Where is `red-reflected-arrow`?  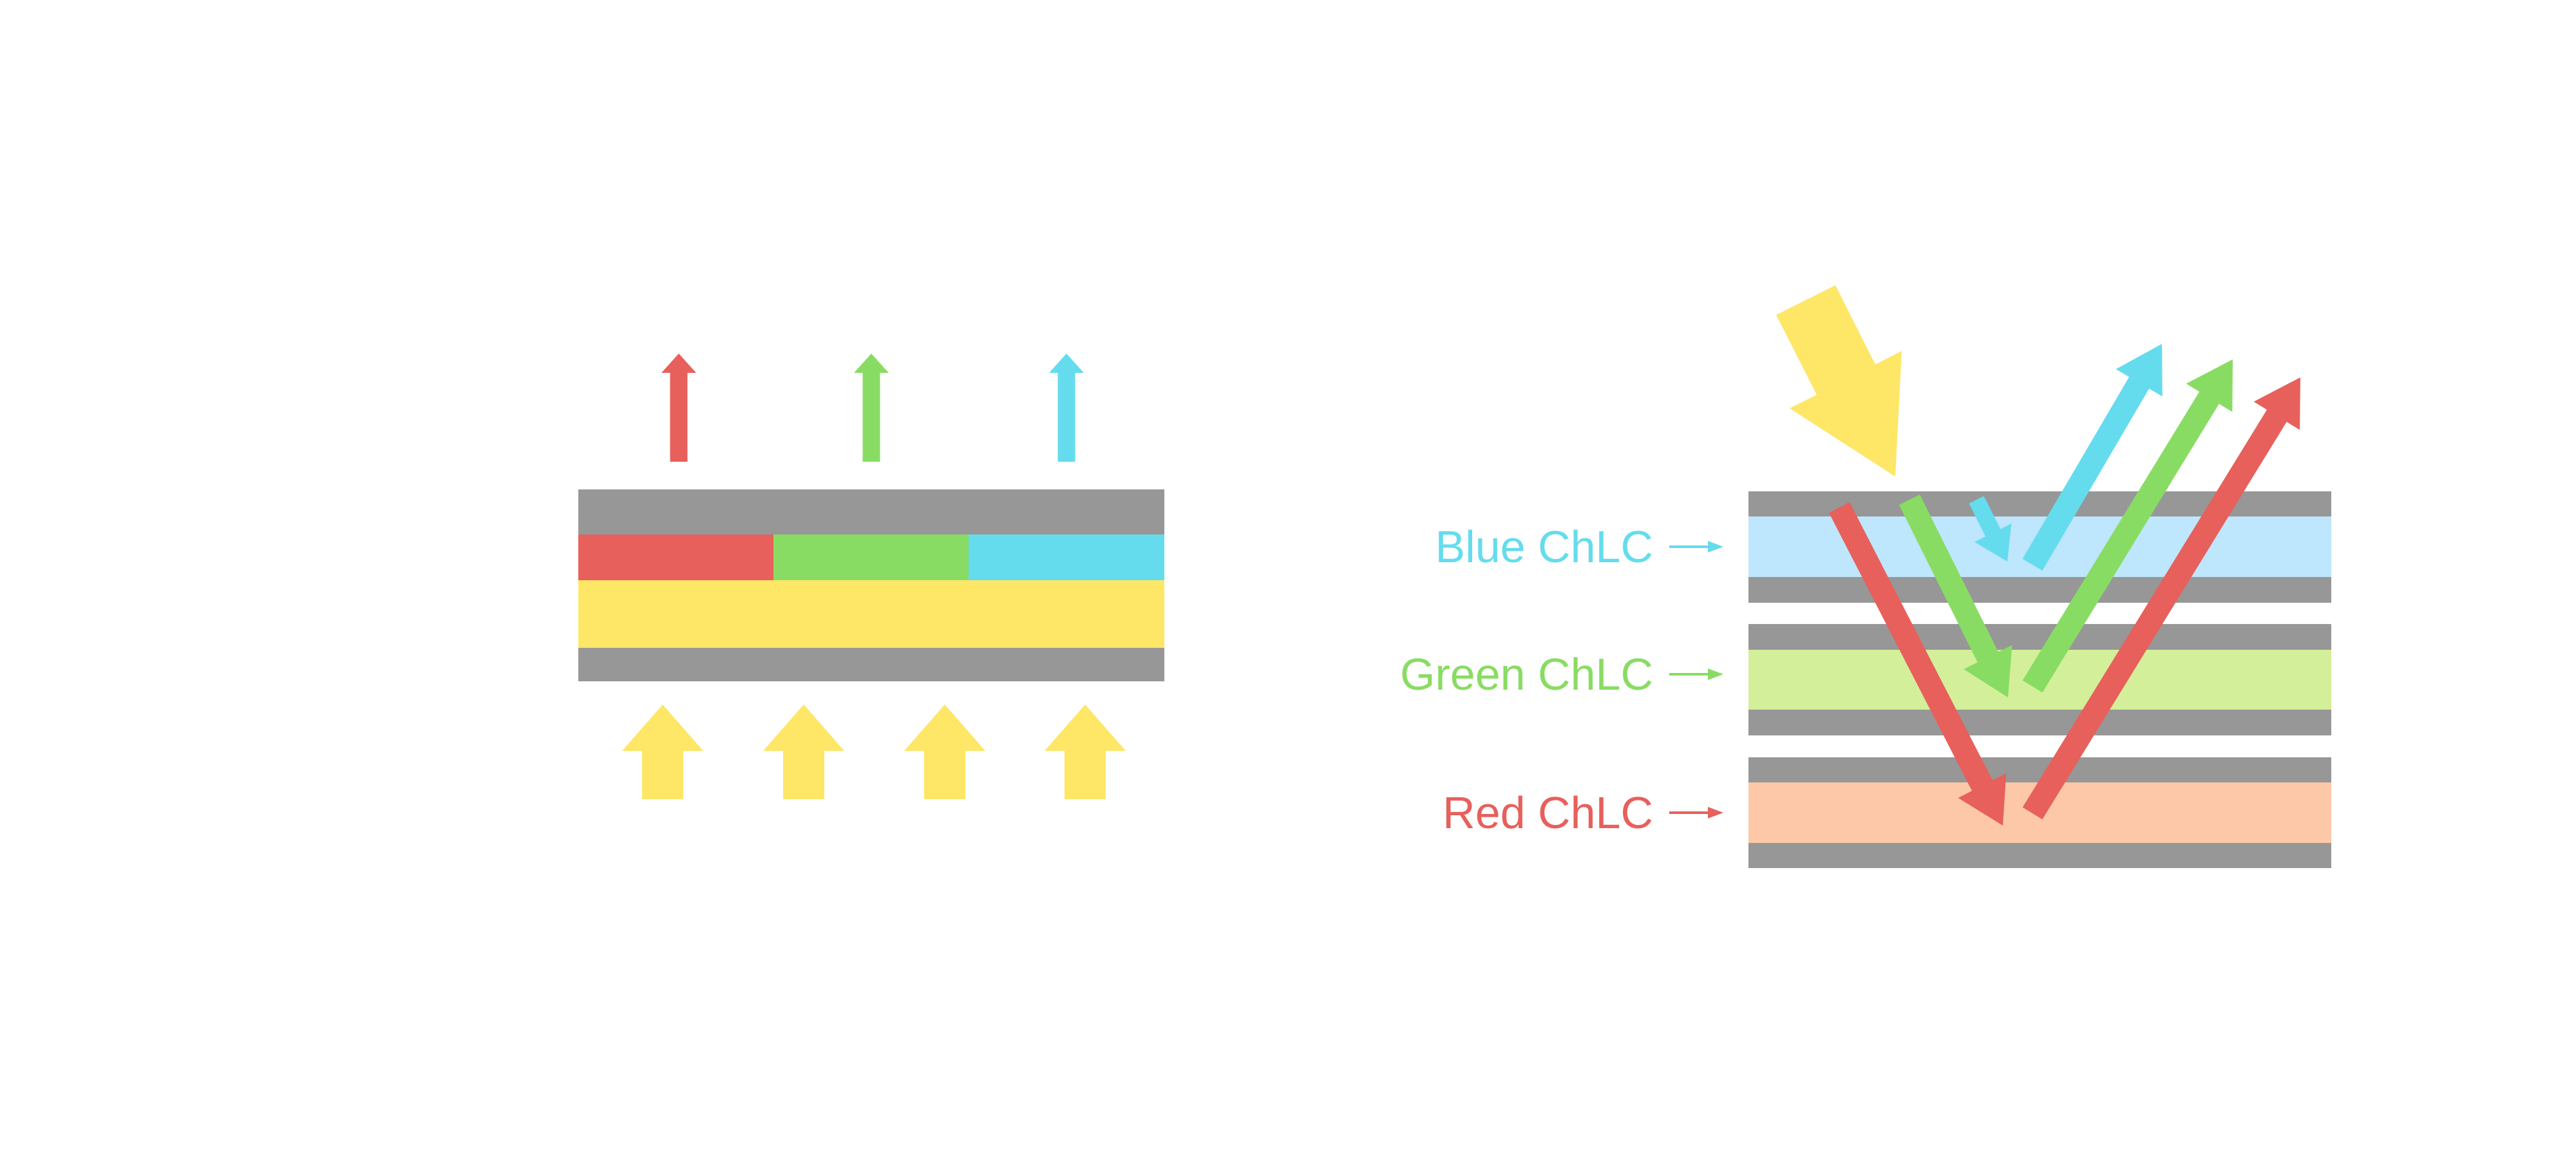
red-reflected-arrow is located at coordinates (2161, 598).